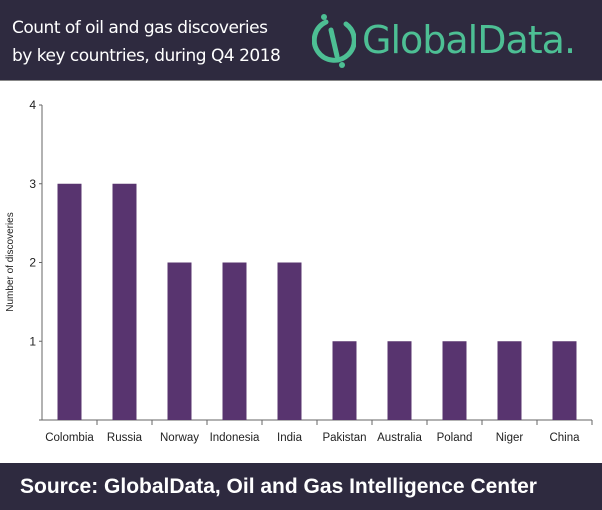  Describe the element at coordinates (344, 438) in the screenshot. I see `x-tick-label: Pakistan` at that location.